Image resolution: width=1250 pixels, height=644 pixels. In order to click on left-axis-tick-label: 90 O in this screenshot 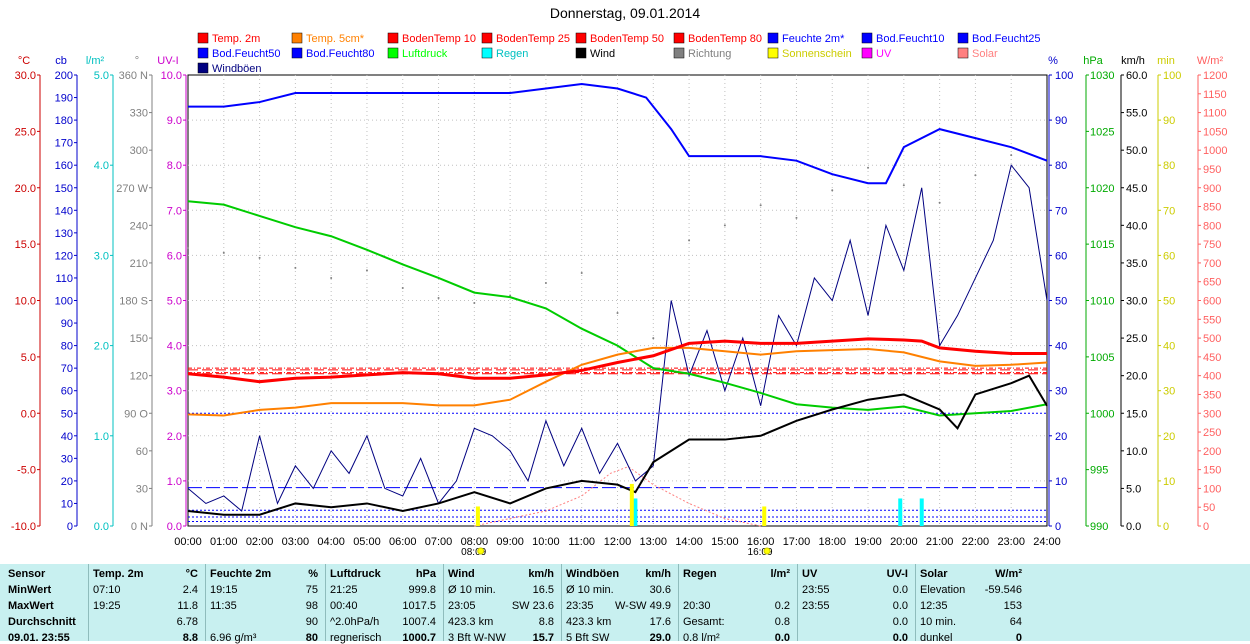, I will do `click(136, 414)`.